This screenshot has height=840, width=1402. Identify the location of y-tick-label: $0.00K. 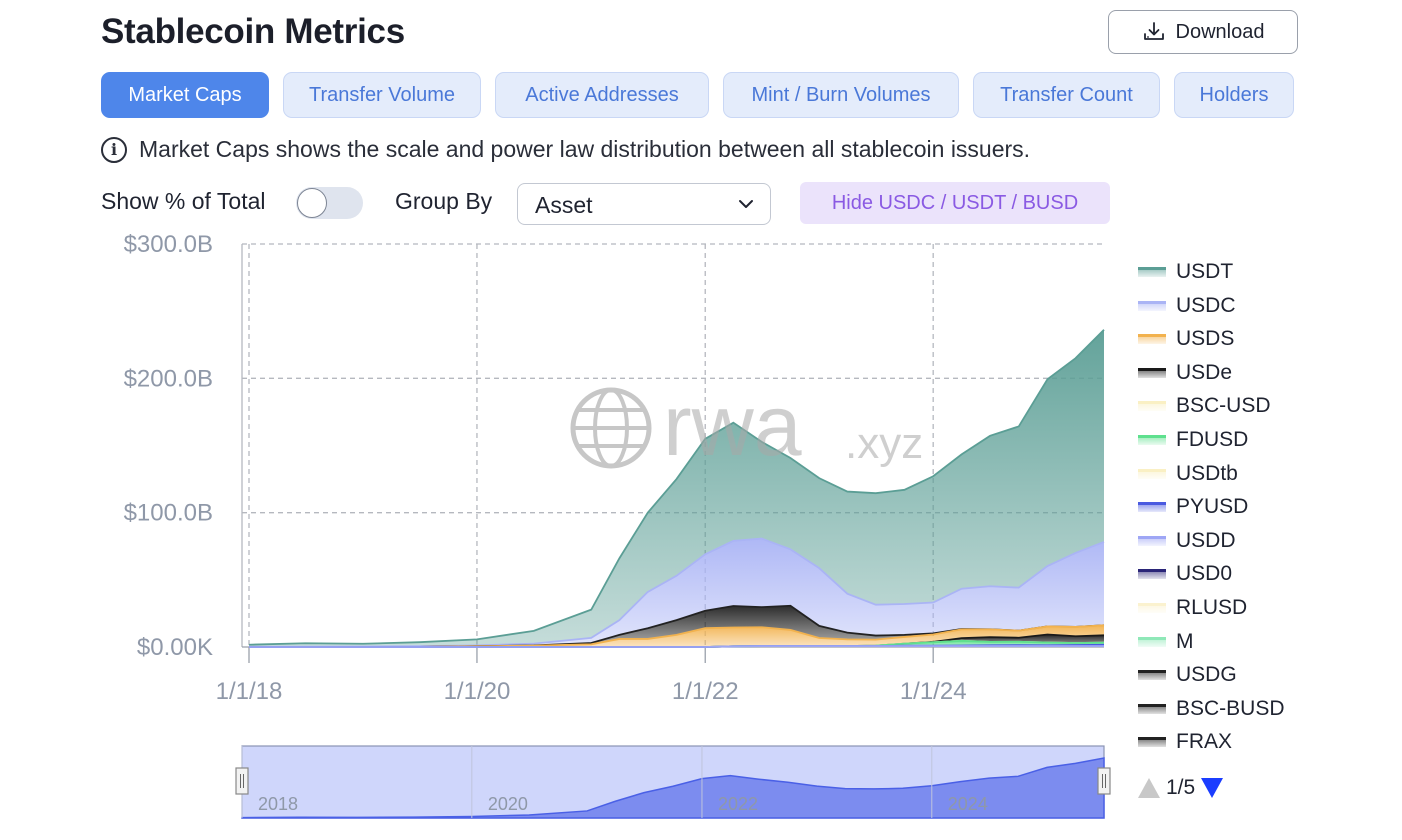
(175, 647).